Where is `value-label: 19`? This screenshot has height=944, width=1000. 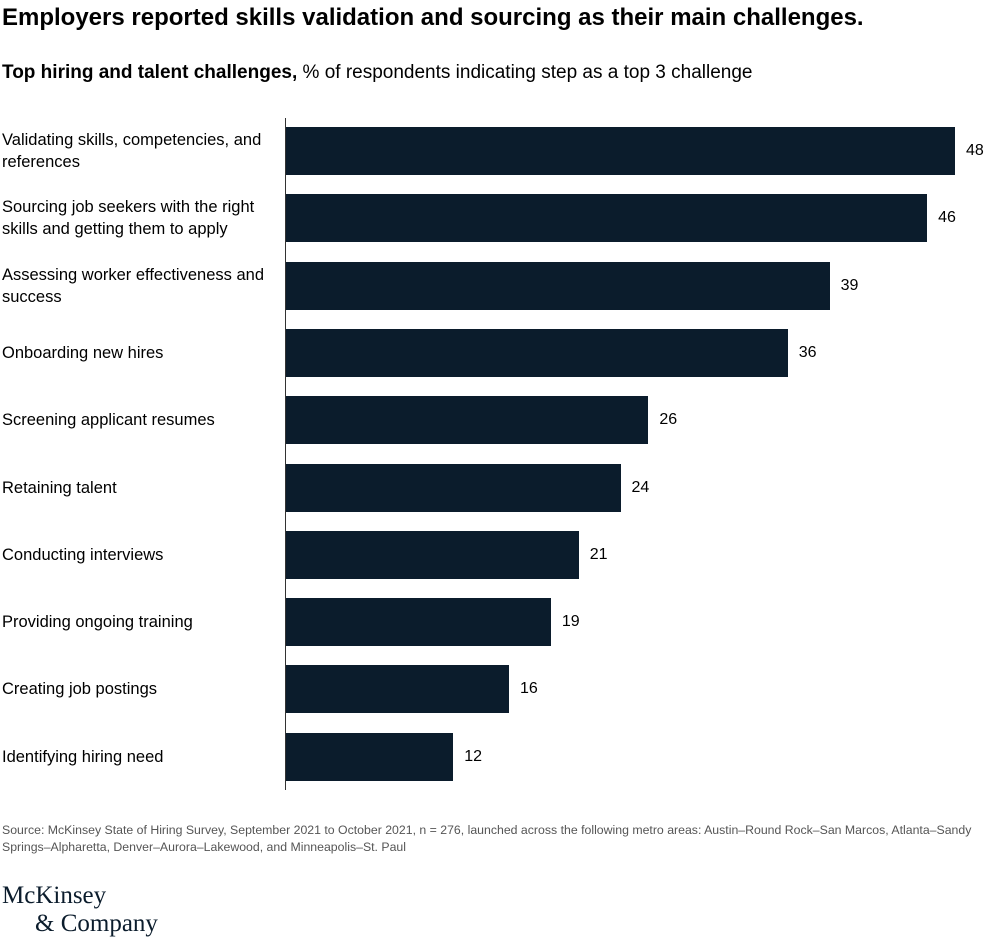
value-label: 19 is located at coordinates (570, 622).